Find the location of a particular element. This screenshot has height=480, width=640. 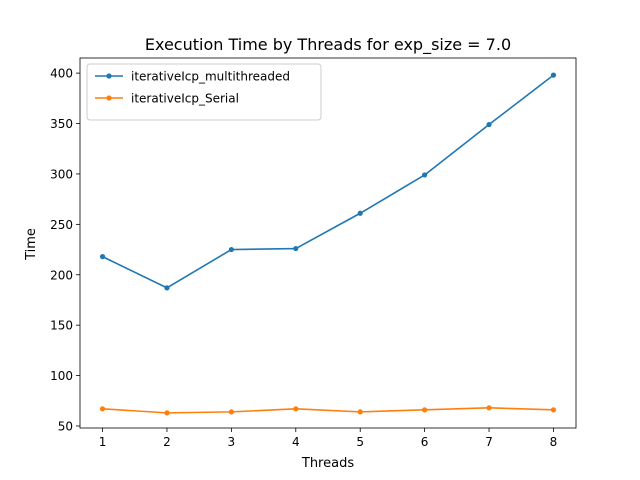

legend-label-1: iterativeIcp_multithreaded is located at coordinates (210, 77).